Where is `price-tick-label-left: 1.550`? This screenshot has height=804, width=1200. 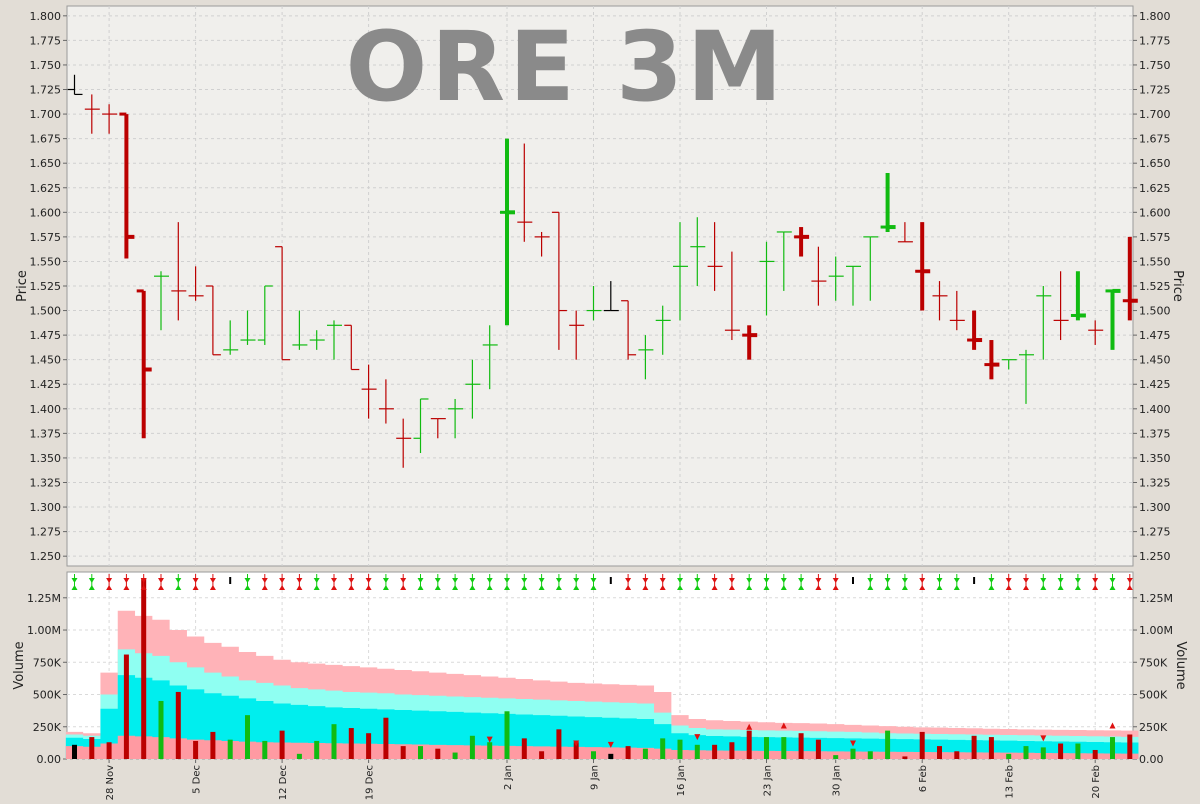 price-tick-label-left: 1.550 is located at coordinates (46, 261).